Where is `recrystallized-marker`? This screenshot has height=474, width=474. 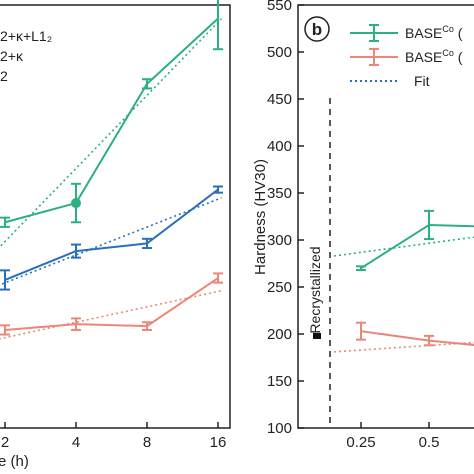 recrystallized-marker is located at coordinates (317, 336).